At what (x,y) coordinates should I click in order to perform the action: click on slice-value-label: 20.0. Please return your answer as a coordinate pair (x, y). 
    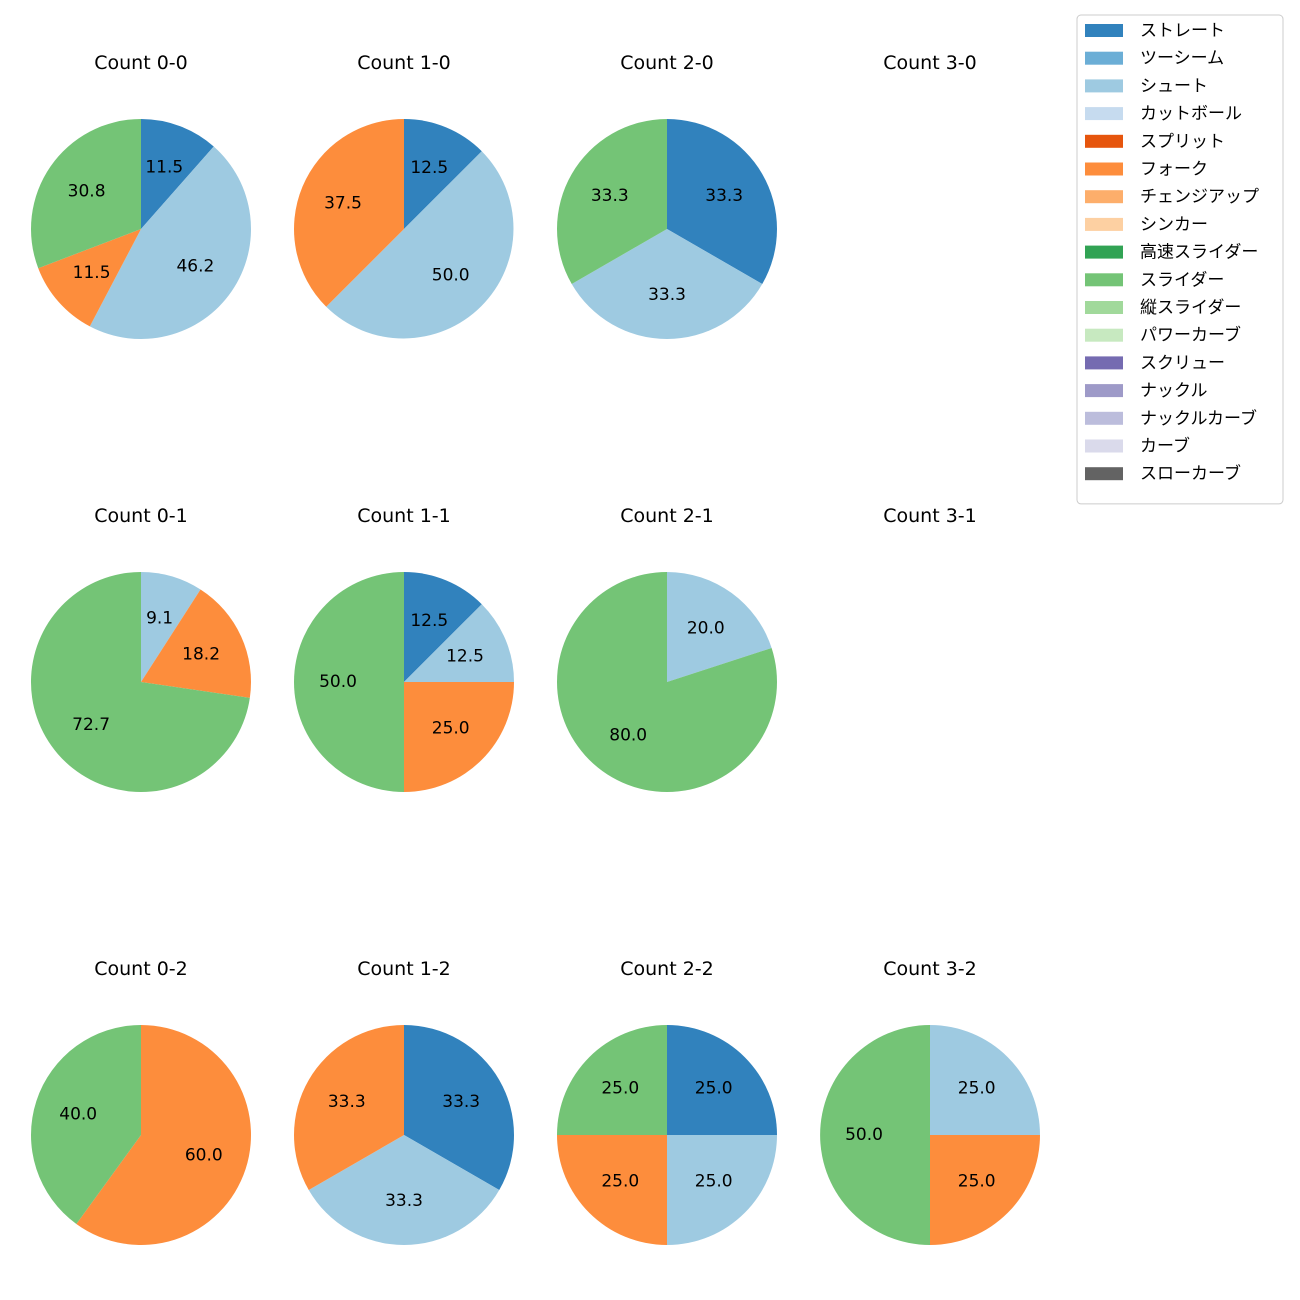
    Looking at the image, I should click on (706, 629).